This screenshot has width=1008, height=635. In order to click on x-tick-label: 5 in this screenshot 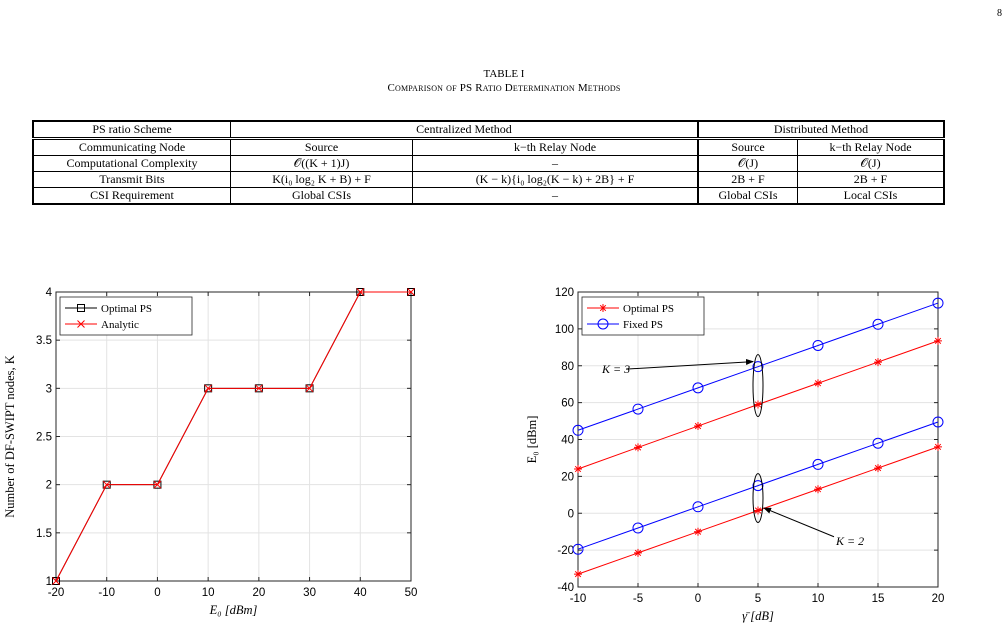, I will do `click(758, 599)`.